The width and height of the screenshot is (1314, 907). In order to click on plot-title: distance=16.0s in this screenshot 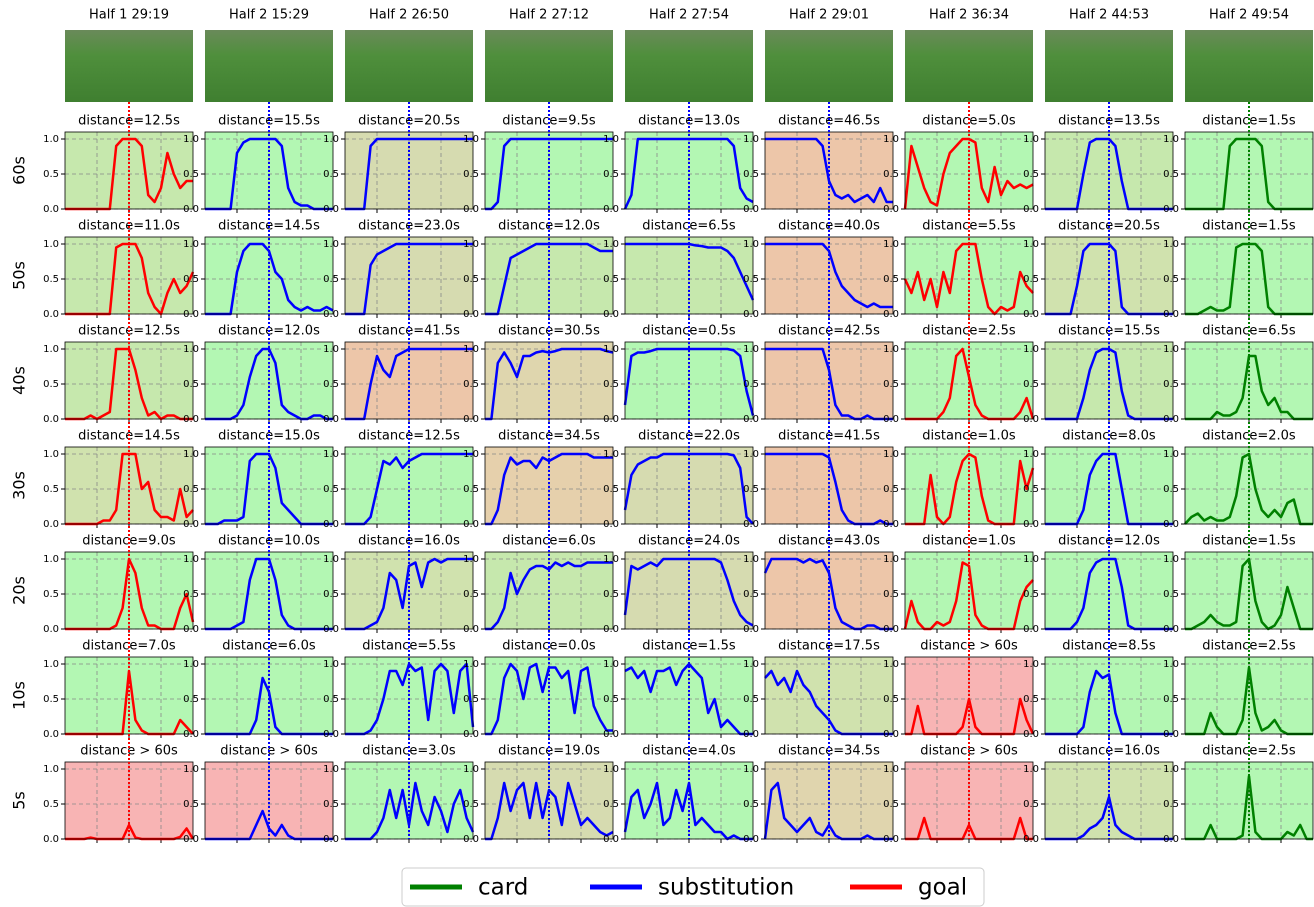, I will do `click(409, 541)`.